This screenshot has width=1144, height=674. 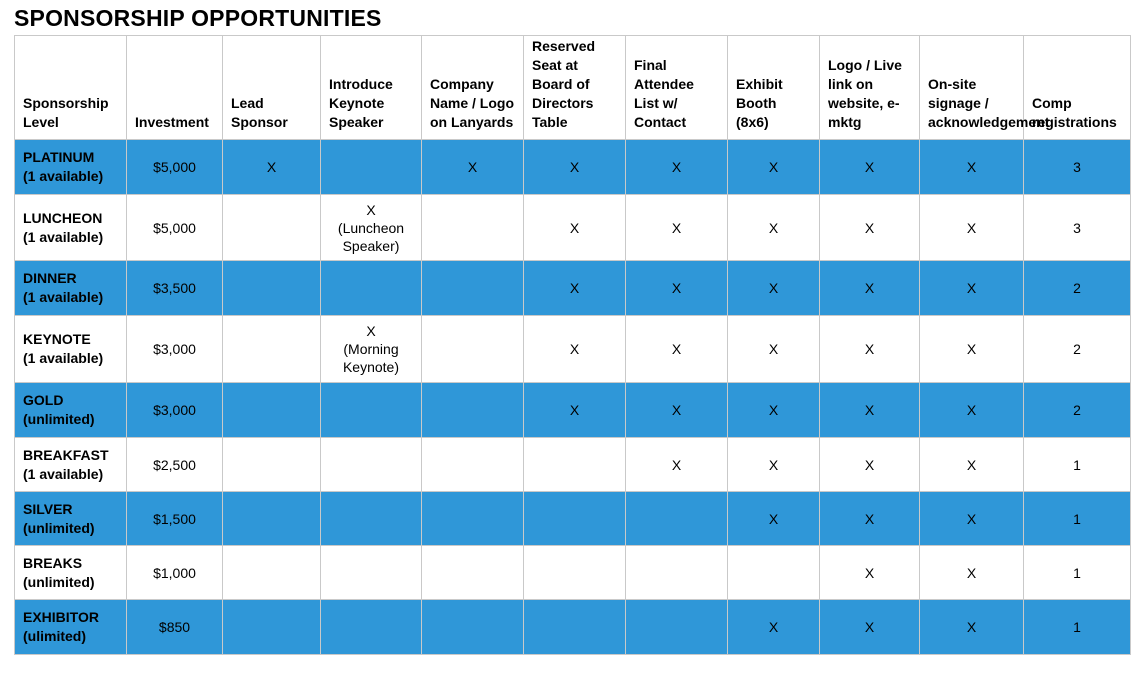 I want to click on table-row: EXHIBITOR (ulimited) $850 X X X 1, so click(x=573, y=627).